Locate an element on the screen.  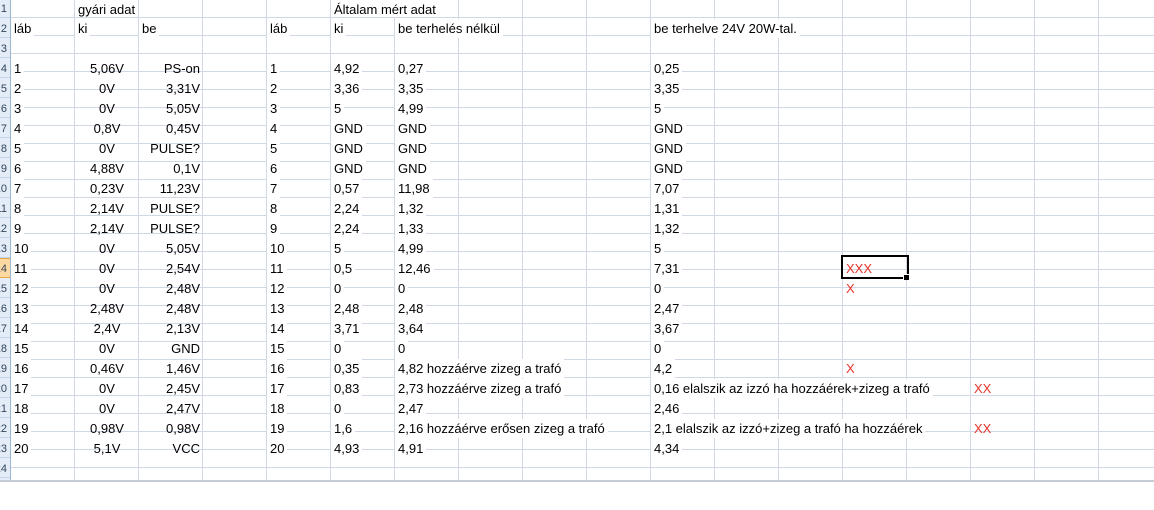
row-header-cell: 16 is located at coordinates (5, 308).